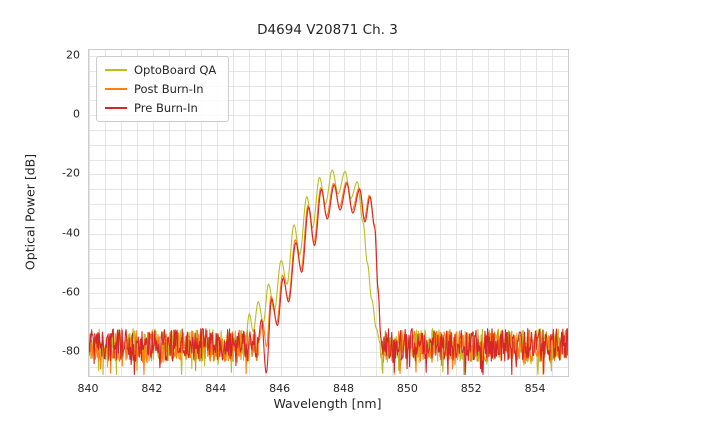  I want to click on x-tick-label: 848, so click(343, 388).